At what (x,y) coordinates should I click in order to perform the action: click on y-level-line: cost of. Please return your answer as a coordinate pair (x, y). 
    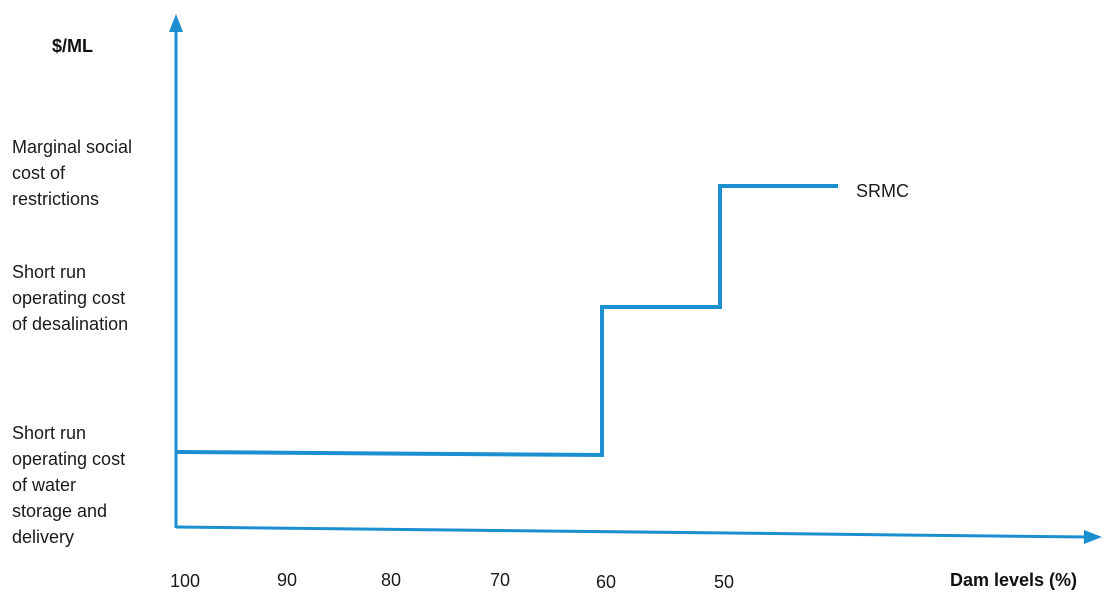
    Looking at the image, I should click on (39, 173).